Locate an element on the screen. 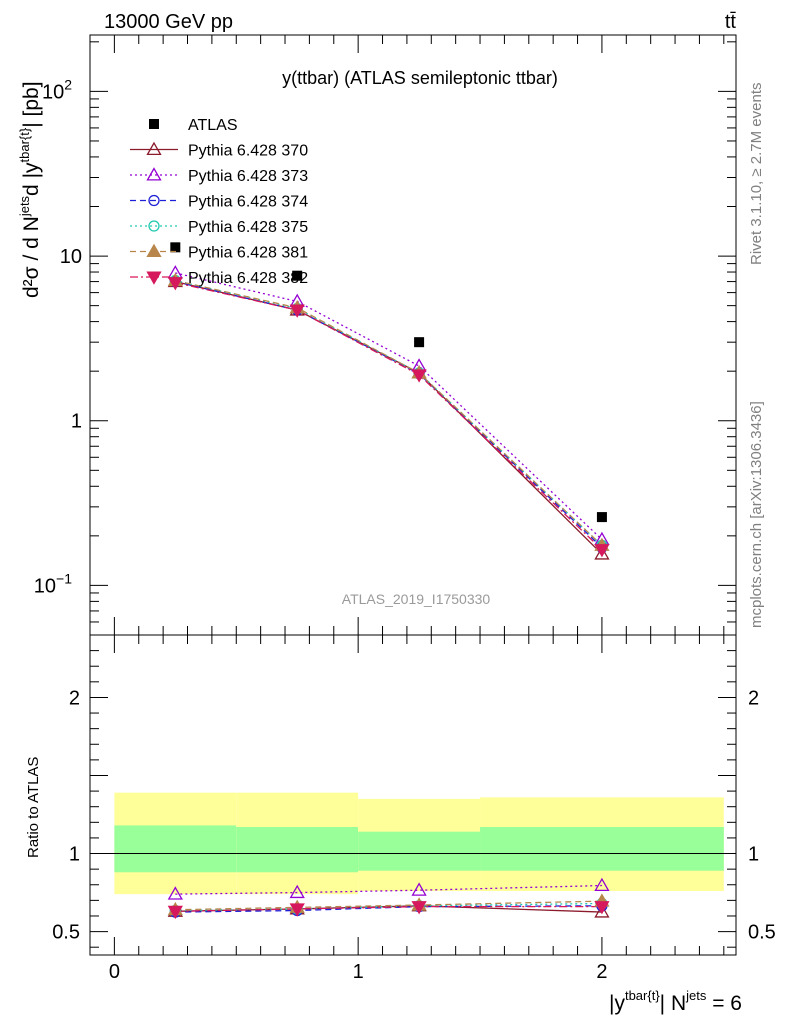 The height and width of the screenshot is (1024, 786). main-y-tick-base: 1 is located at coordinates (76, 422).